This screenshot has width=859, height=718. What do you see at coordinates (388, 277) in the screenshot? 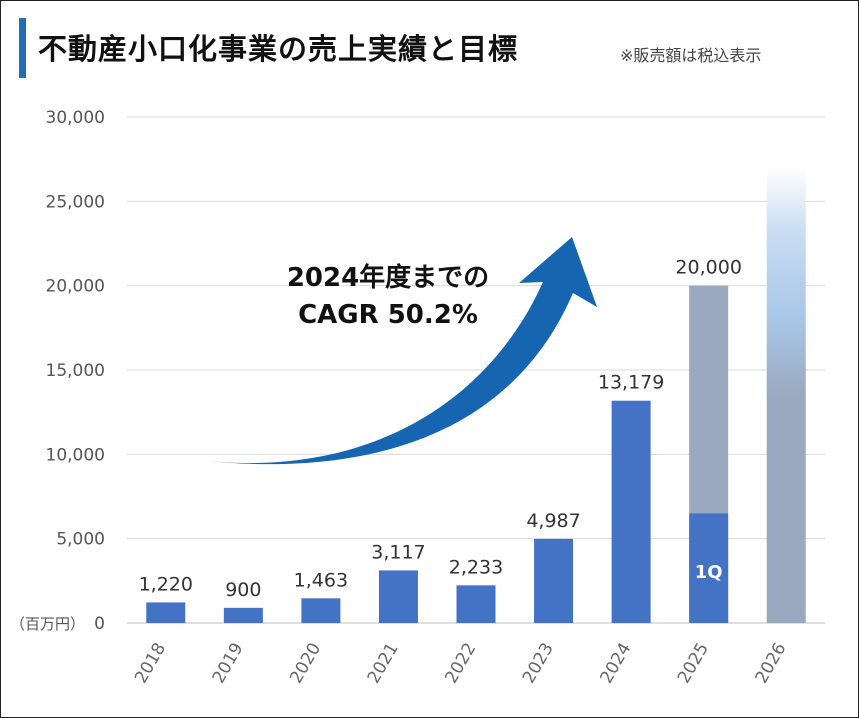
I see `cagr-label-line1: 2024年度までの` at bounding box center [388, 277].